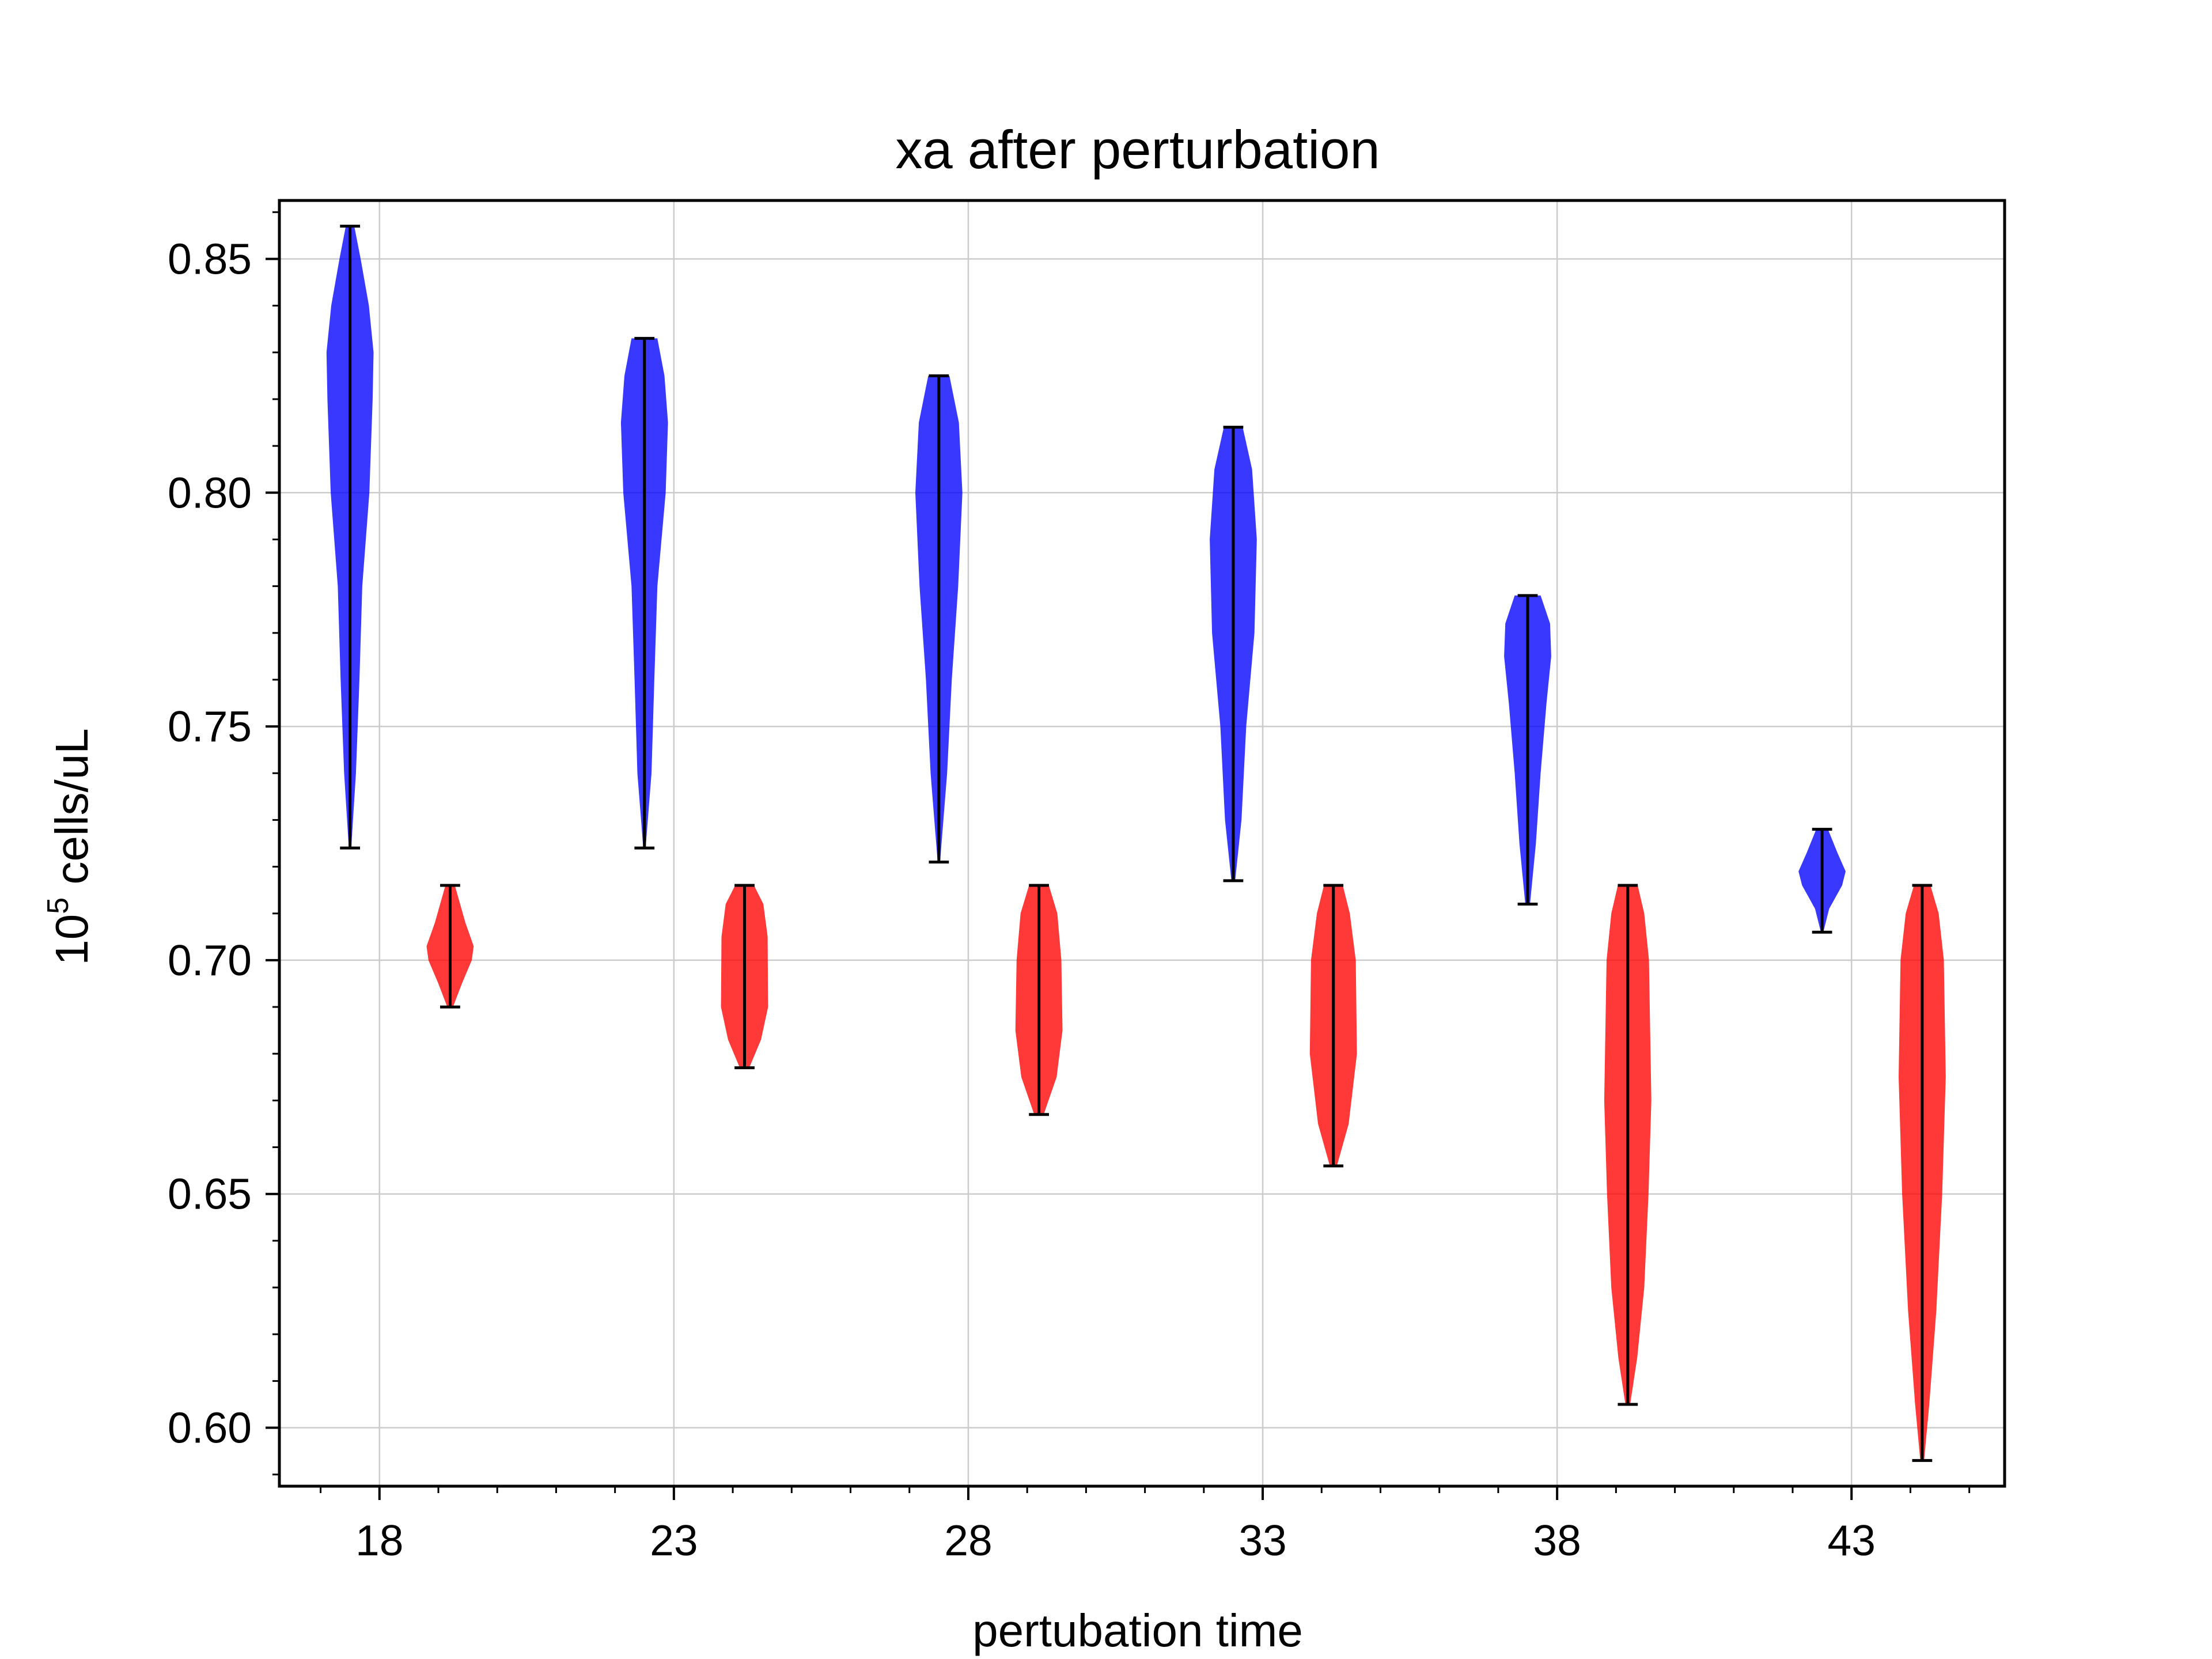  I want to click on x-tick-label: 23, so click(674, 1540).